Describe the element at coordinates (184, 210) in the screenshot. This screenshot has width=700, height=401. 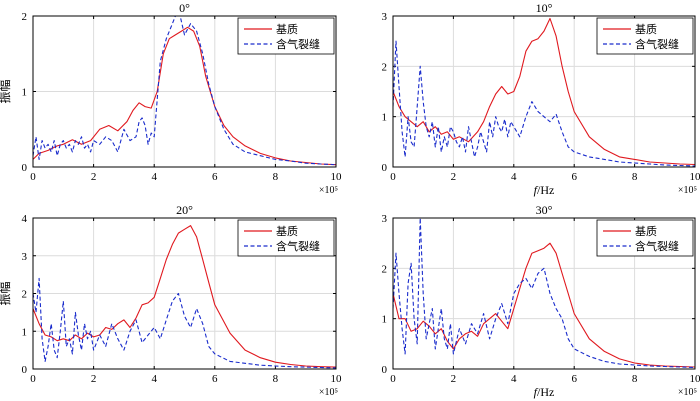
I see `subplot-title: 20°` at that location.